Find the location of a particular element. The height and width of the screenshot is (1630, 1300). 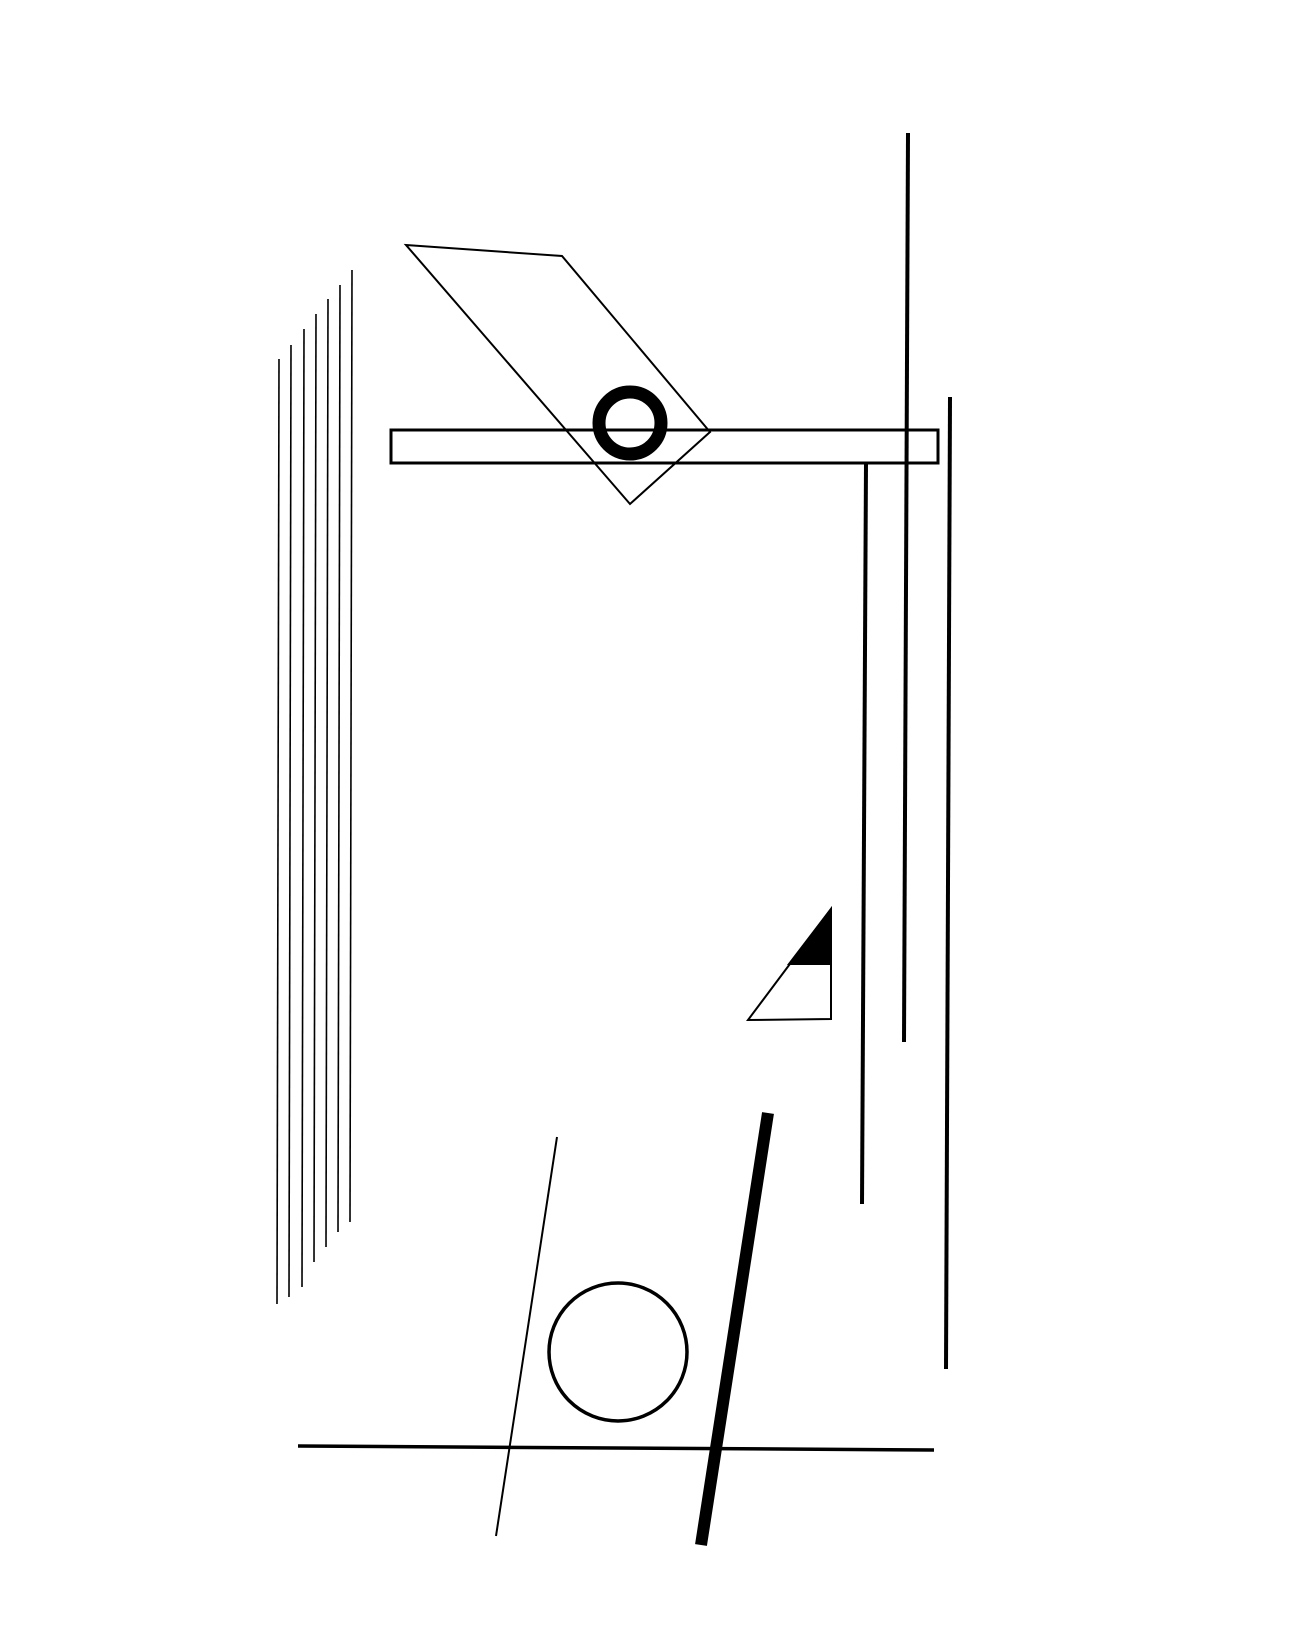

right-vertical-line is located at coordinates (948, 883).